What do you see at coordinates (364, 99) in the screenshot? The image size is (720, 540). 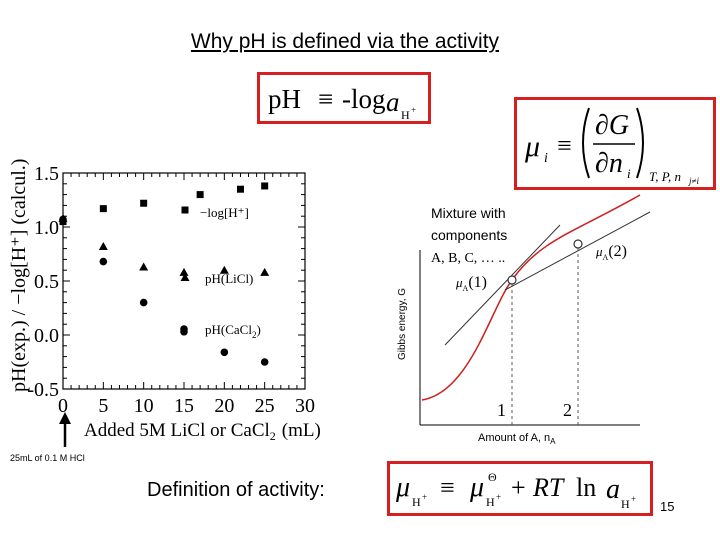 I see `ph-neg-log: -log` at bounding box center [364, 99].